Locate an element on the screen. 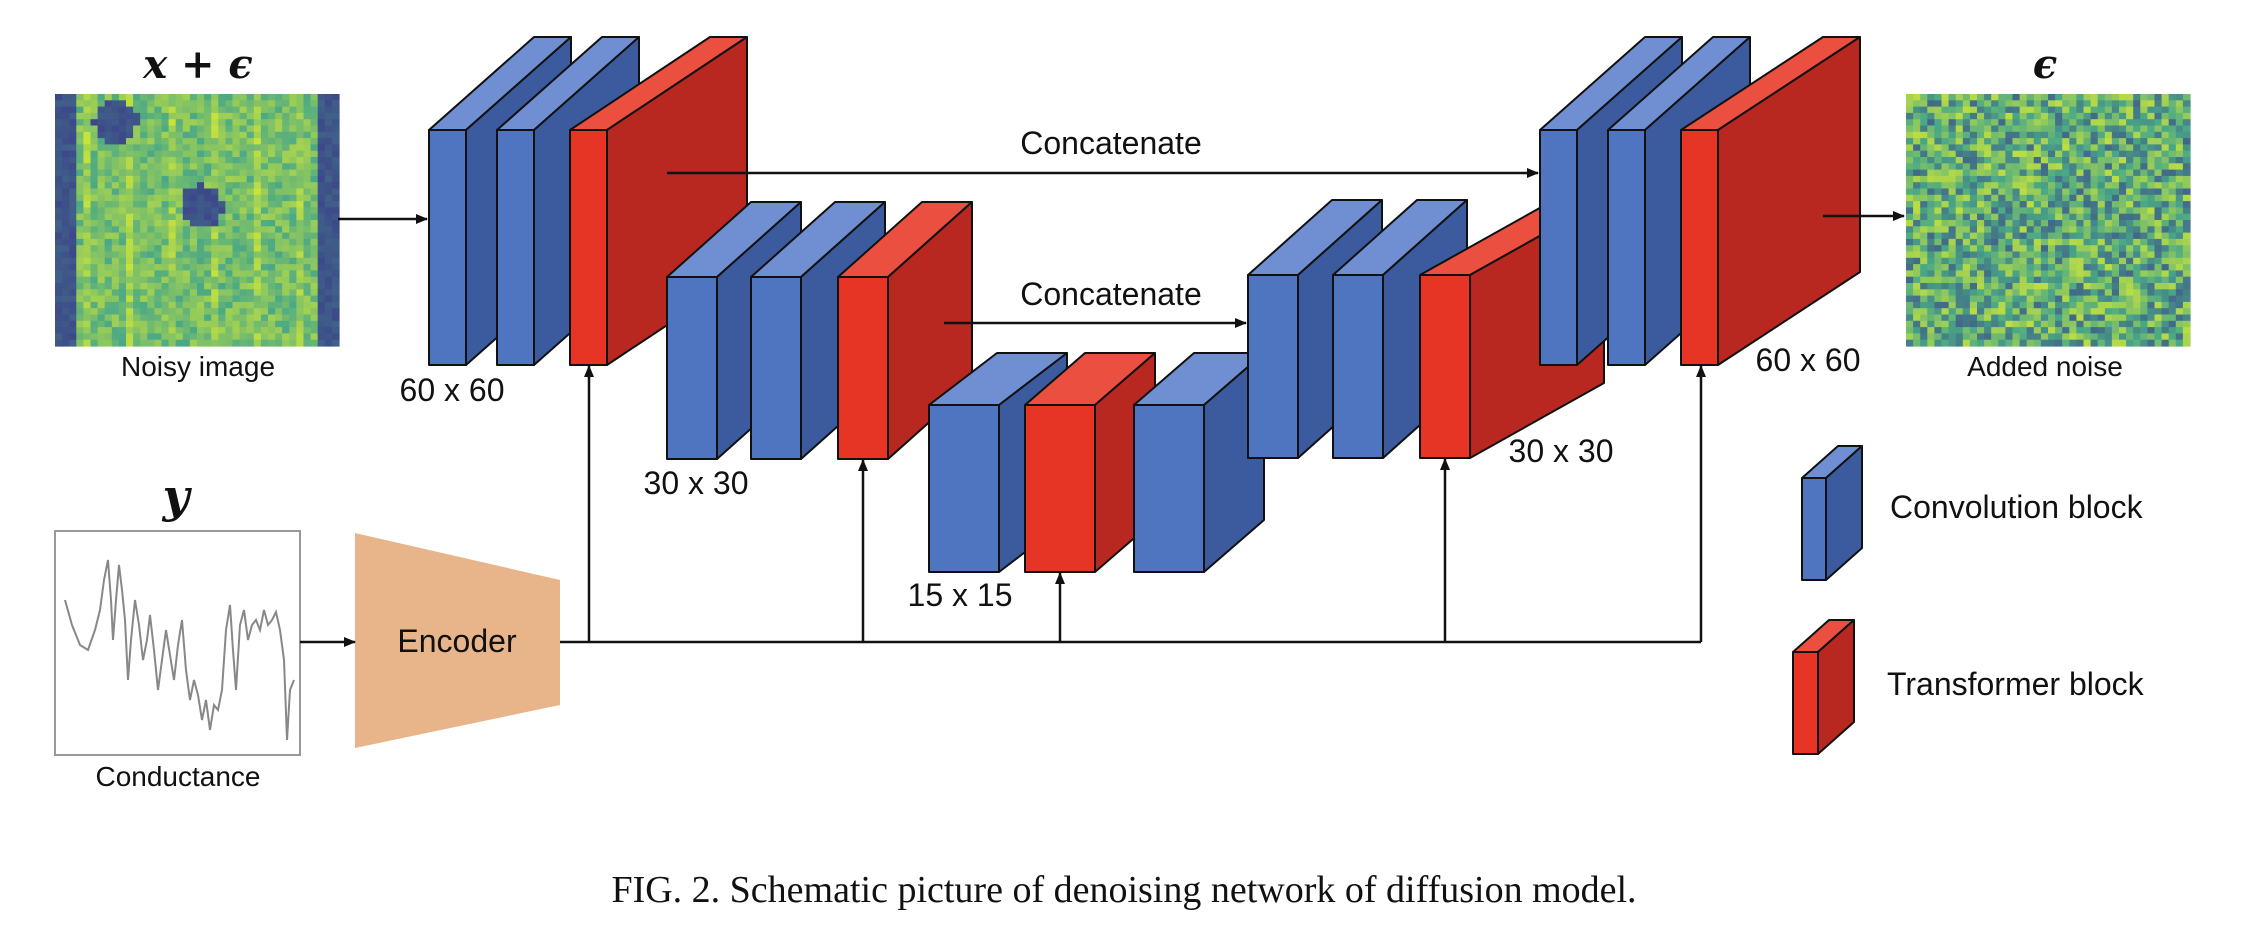 The image size is (2248, 946). resolution-dec2: 30 x 30 is located at coordinates (1561, 451).